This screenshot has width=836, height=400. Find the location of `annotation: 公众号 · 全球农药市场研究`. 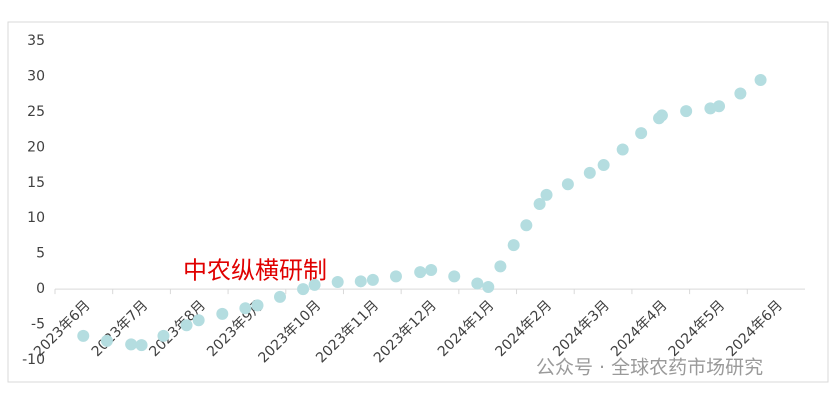

annotation: 公众号 · 全球农药市场研究 is located at coordinates (649, 368).